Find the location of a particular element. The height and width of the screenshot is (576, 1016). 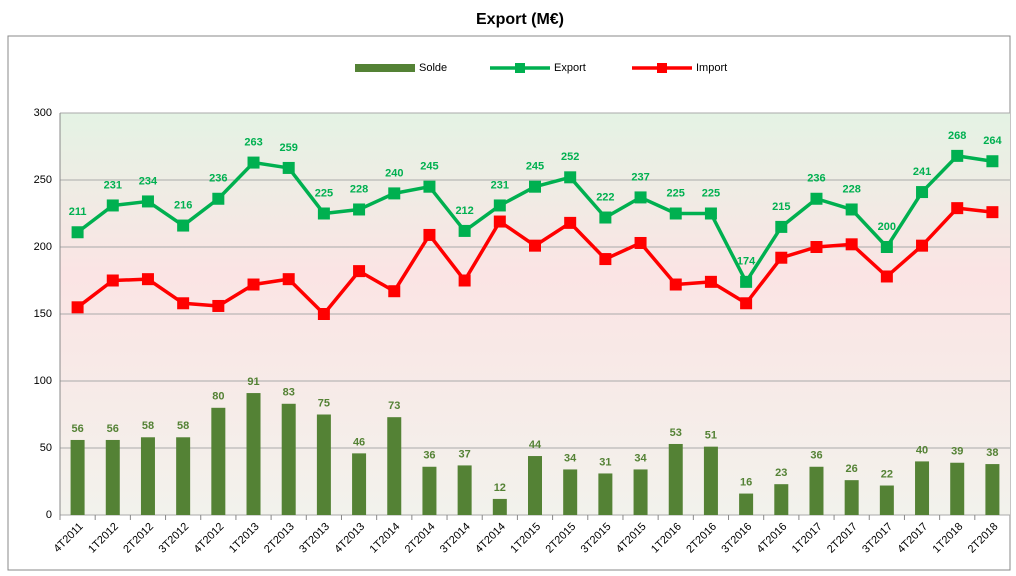

data-label: 53 is located at coordinates (676, 433).